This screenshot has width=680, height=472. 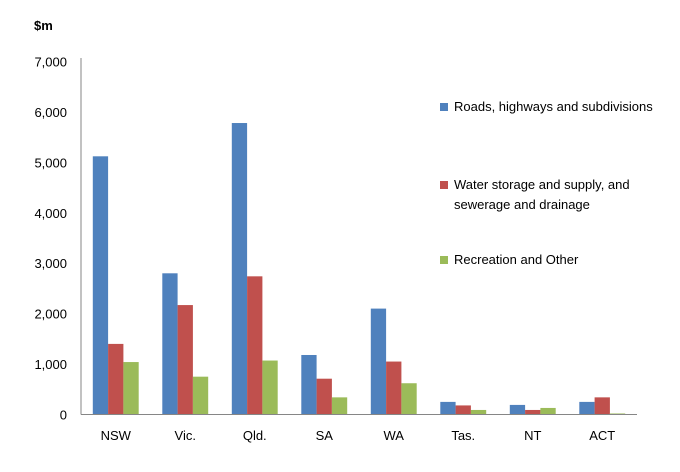 What do you see at coordinates (116, 435) in the screenshot?
I see `x-tick-label: NSW` at bounding box center [116, 435].